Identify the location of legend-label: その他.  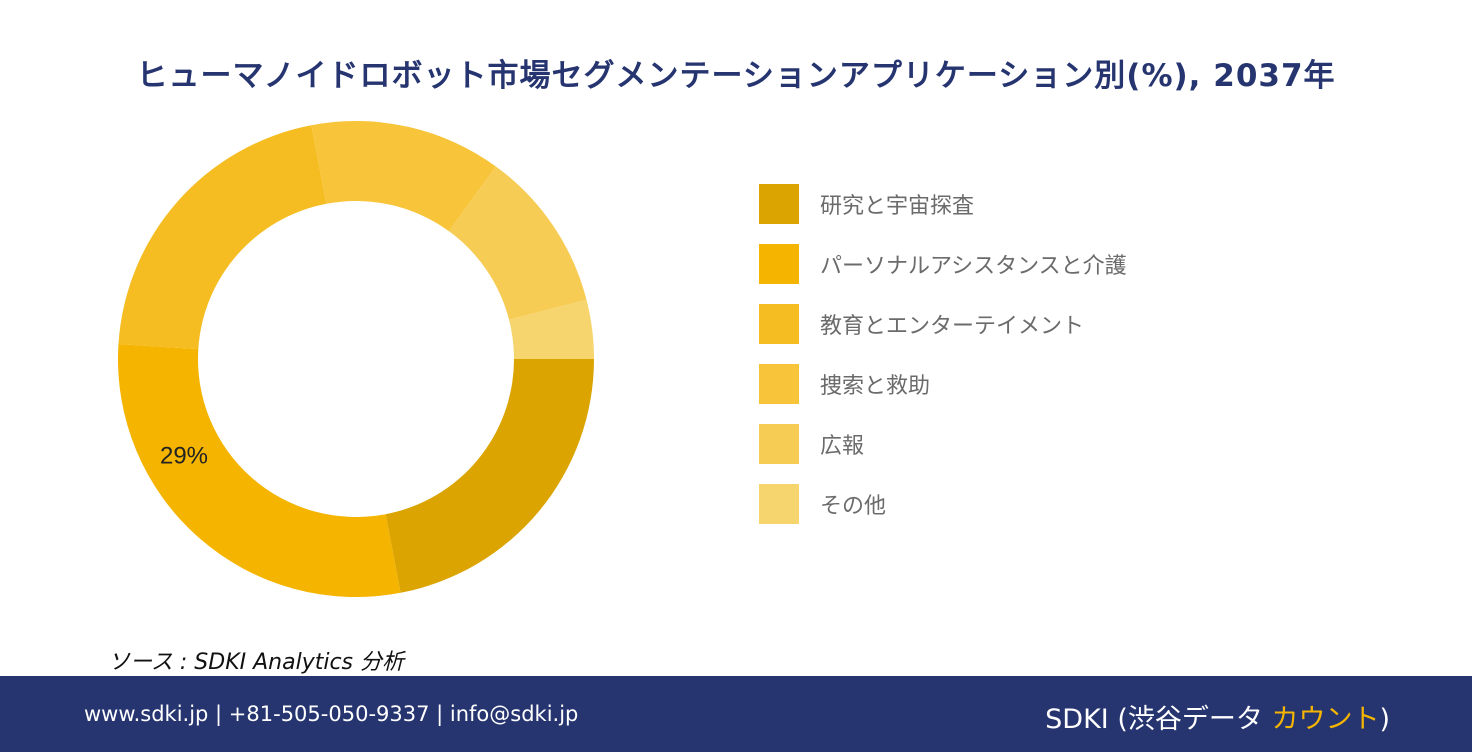
(853, 506).